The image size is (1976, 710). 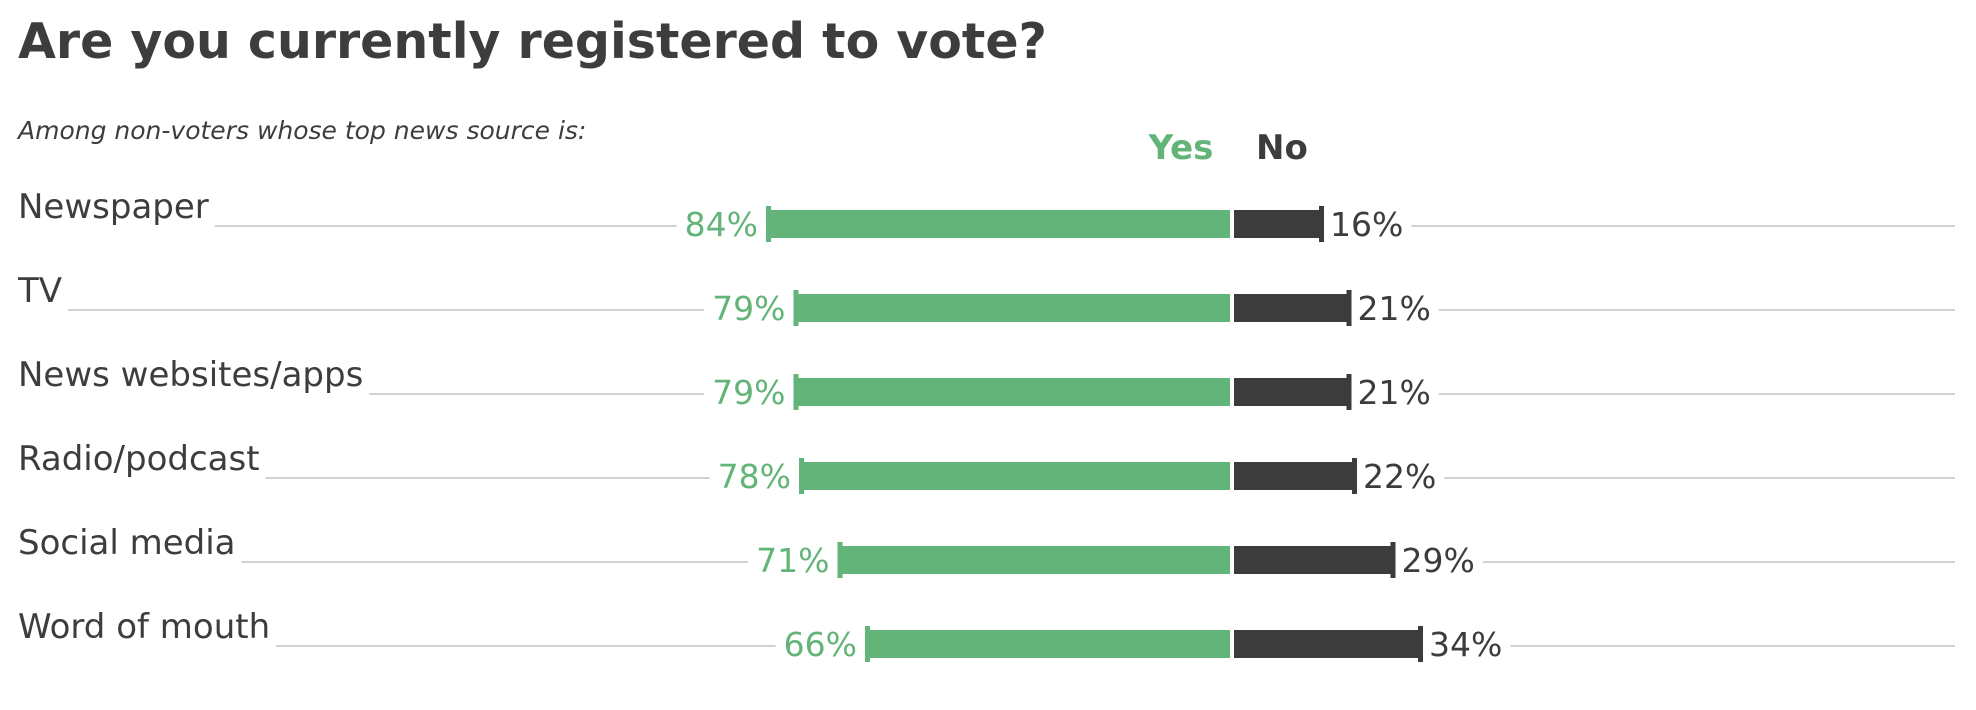 What do you see at coordinates (754, 476) in the screenshot?
I see `yes-value-label: 78%` at bounding box center [754, 476].